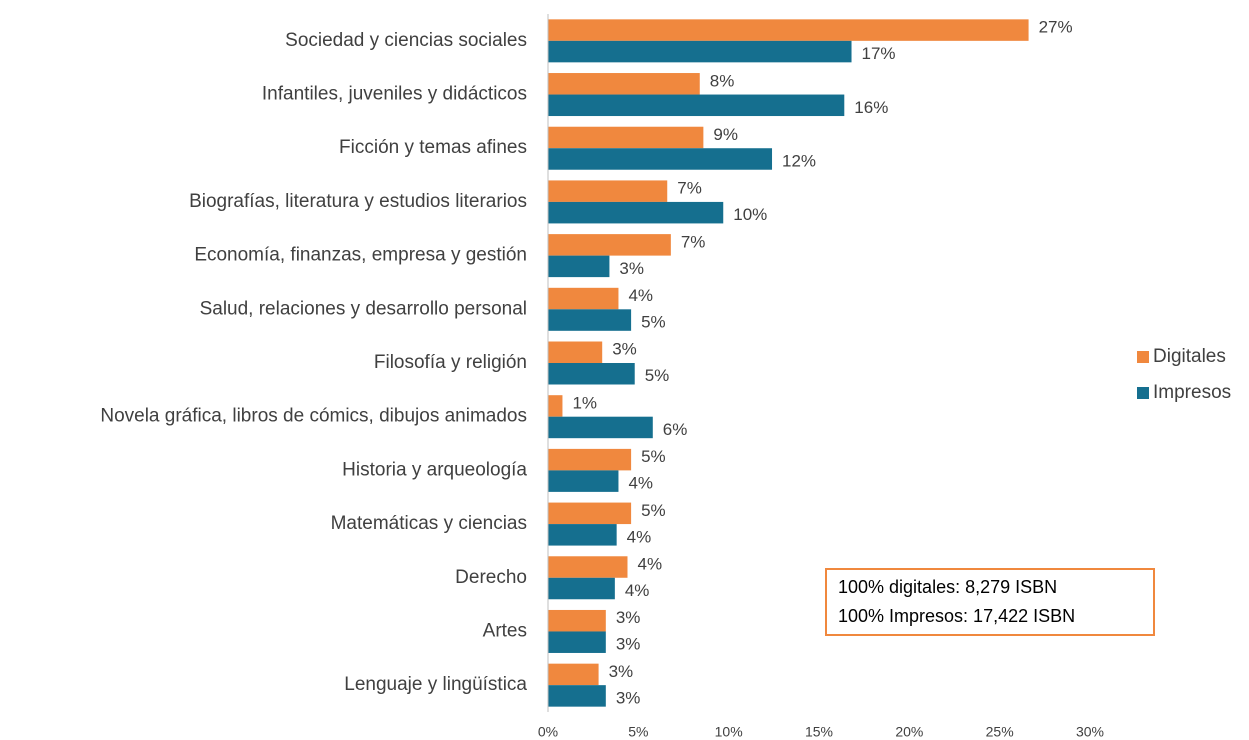  What do you see at coordinates (799, 160) in the screenshot?
I see `data-label: 12%` at bounding box center [799, 160].